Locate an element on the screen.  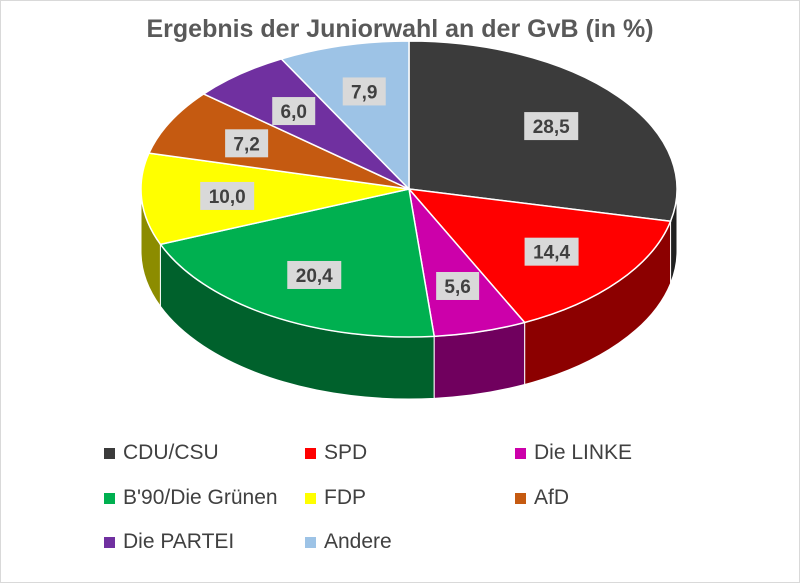
pie-slice-afd is located at coordinates (278, 141).